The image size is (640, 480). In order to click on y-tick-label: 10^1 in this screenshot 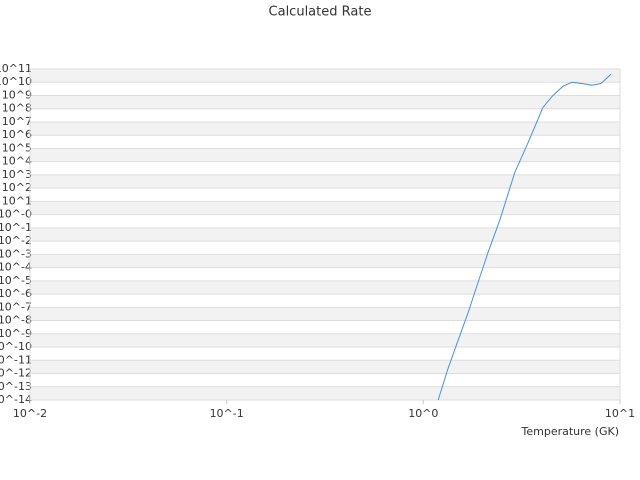, I will do `click(17, 200)`.